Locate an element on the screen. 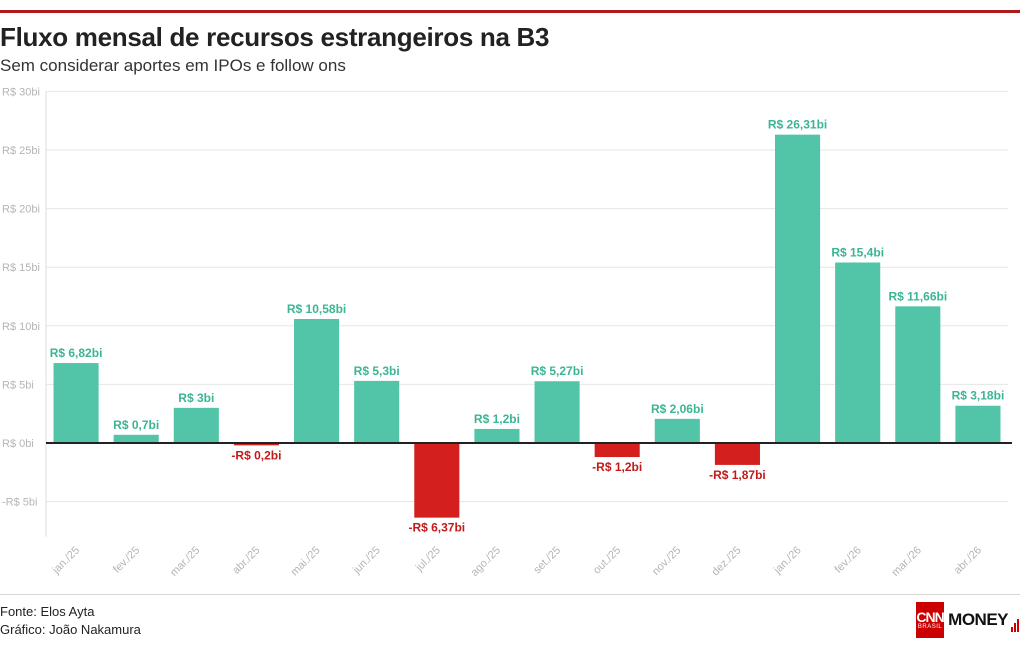  top-rule is located at coordinates (510, 11).